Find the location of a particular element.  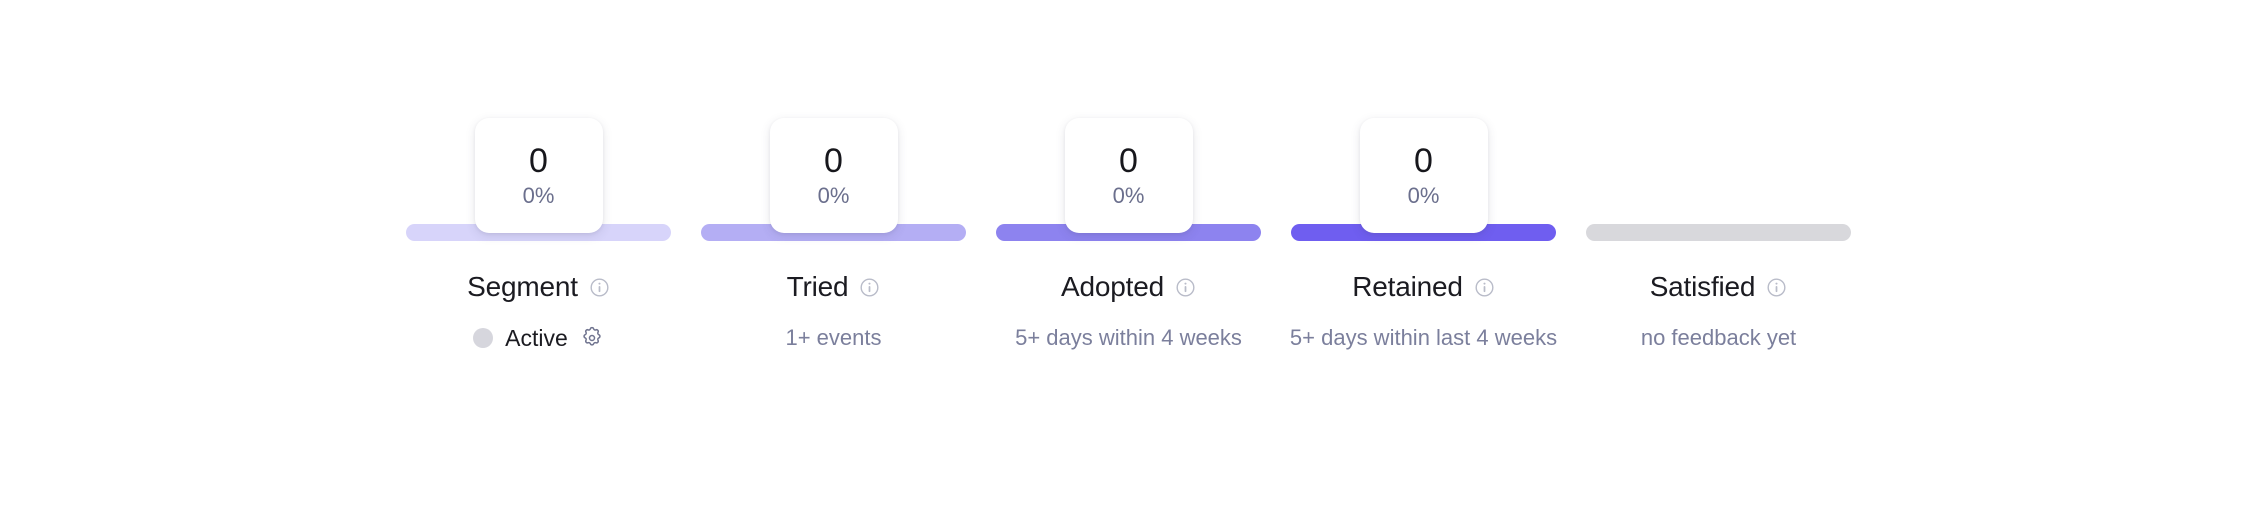

stage-subtitle: 5+ days within last 4 weeks is located at coordinates (1423, 337).